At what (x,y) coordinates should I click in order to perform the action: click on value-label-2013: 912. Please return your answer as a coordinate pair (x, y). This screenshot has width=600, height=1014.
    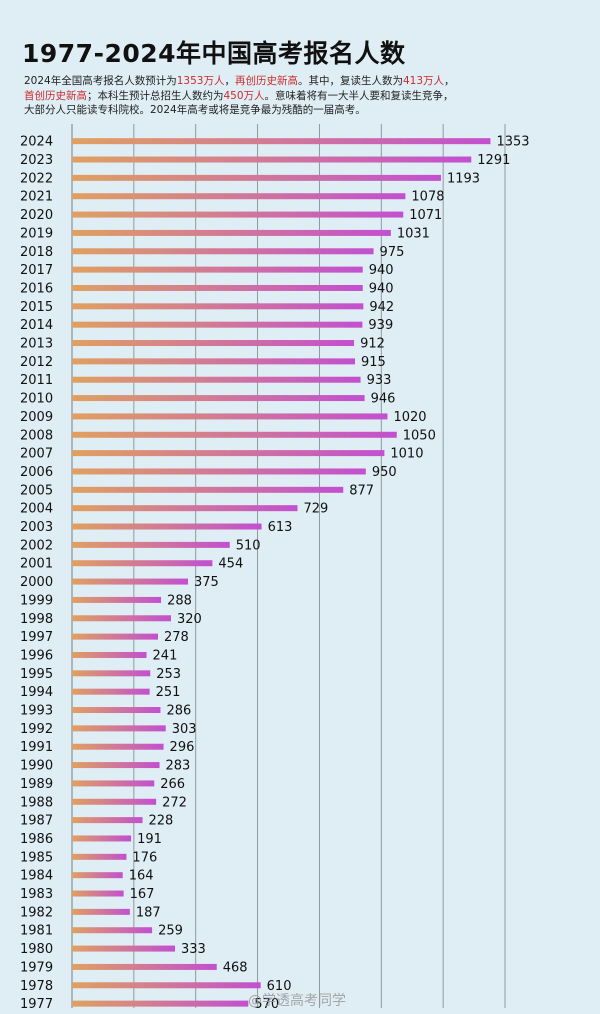
    Looking at the image, I should click on (372, 344).